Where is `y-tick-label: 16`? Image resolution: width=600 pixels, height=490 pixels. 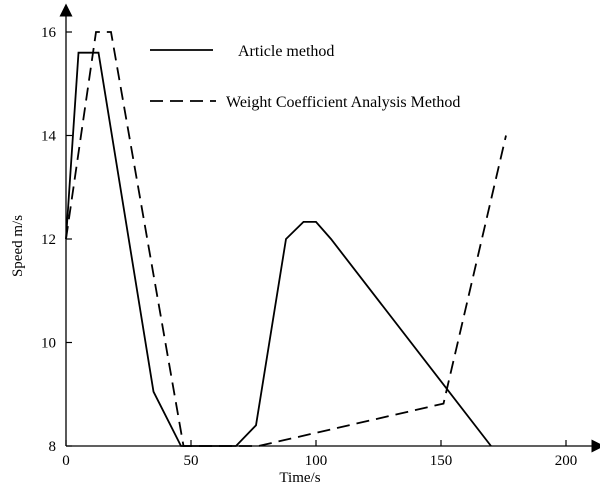
y-tick-label: 16 is located at coordinates (49, 33).